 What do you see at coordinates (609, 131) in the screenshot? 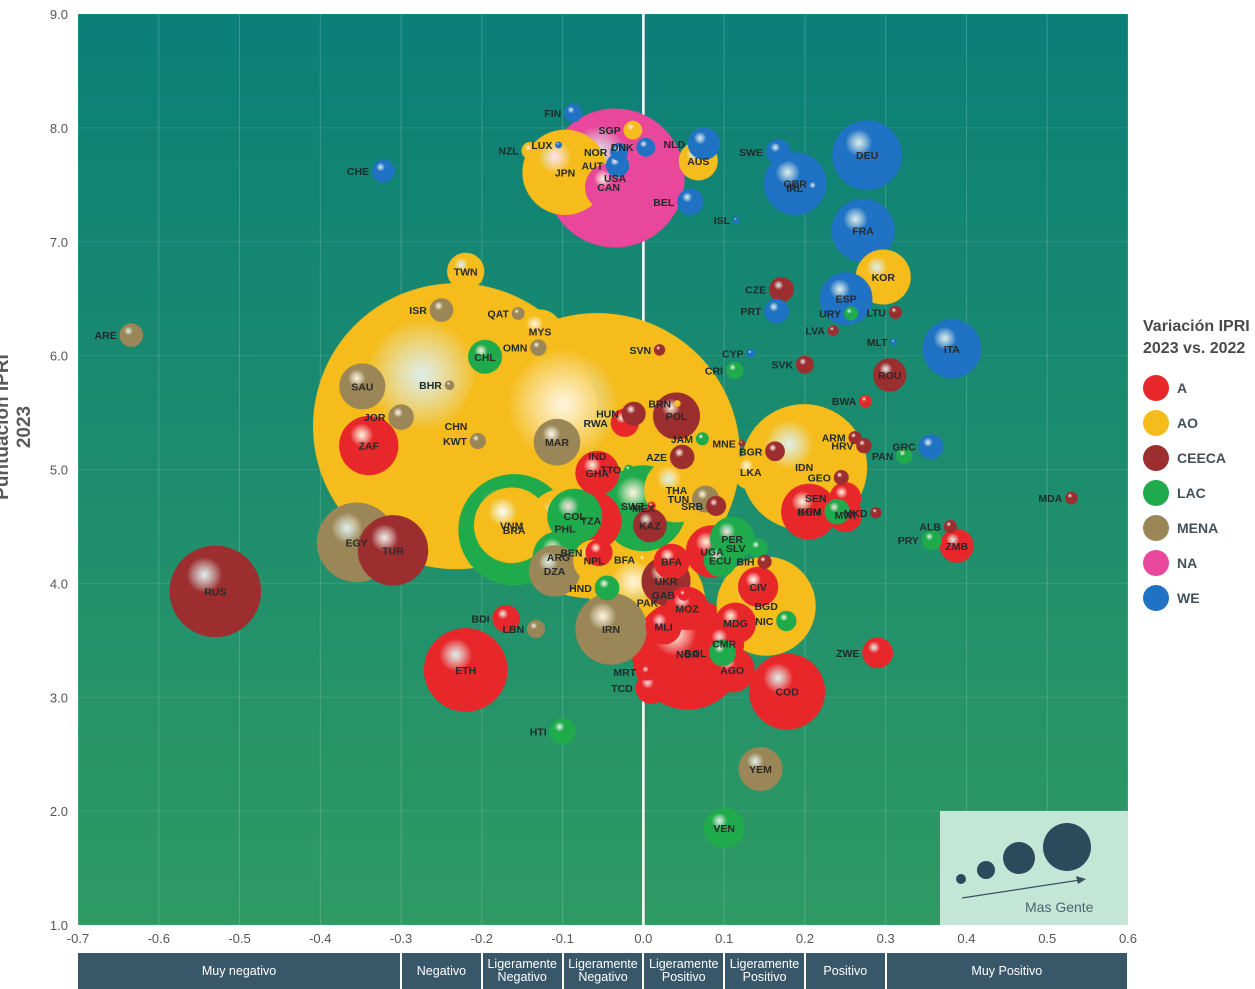
I see `bubble-label-sgp: SGP` at bounding box center [609, 131].